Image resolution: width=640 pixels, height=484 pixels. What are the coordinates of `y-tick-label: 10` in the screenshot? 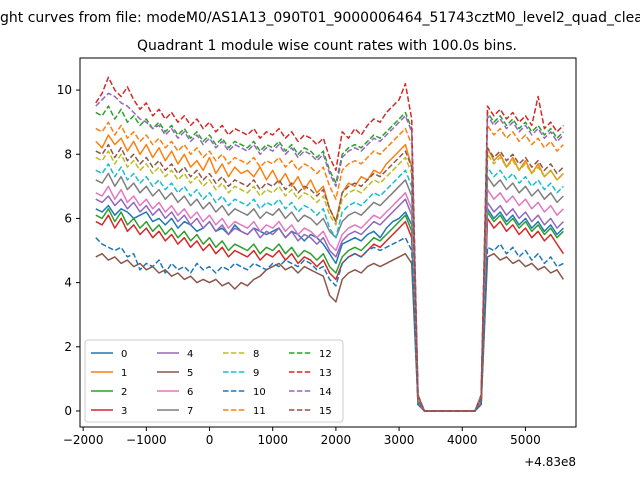 It's located at (64, 90).